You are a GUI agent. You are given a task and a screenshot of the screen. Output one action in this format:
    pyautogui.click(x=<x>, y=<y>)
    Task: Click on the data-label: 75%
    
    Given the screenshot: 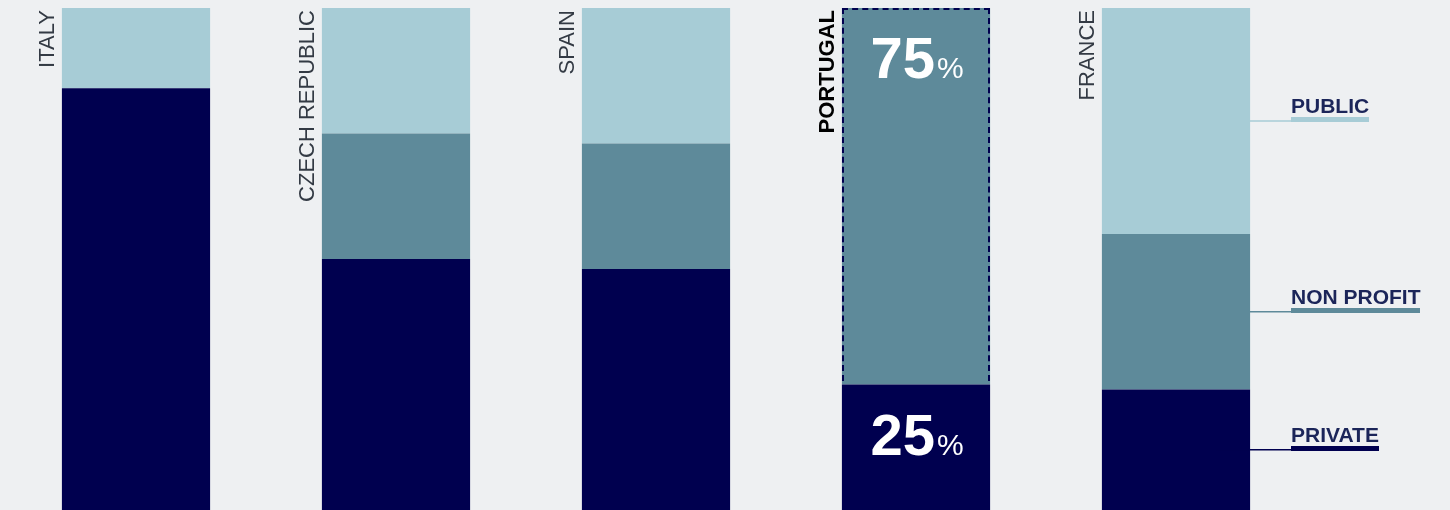 What is the action you would take?
    pyautogui.click(x=917, y=57)
    